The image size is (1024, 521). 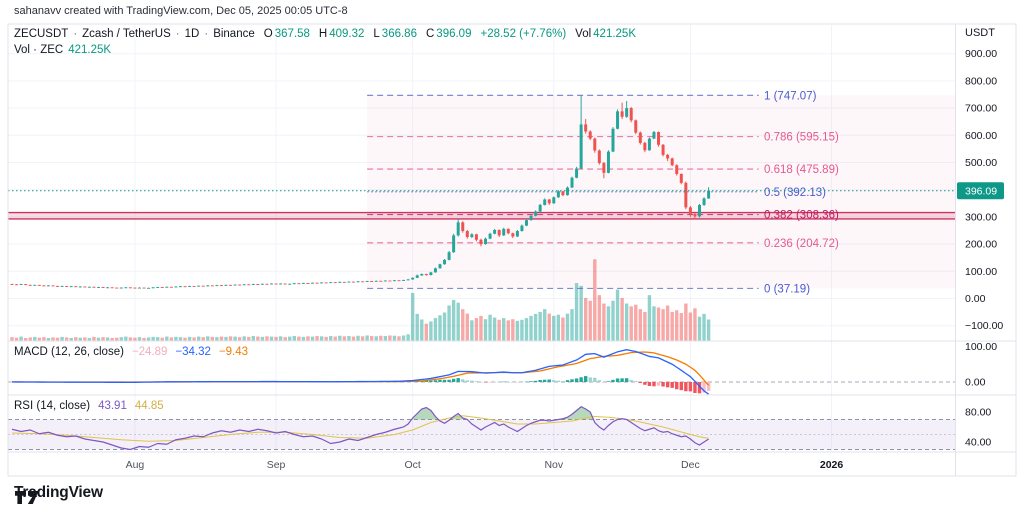 I want to click on volume-label: Vol, so click(x=583, y=34).